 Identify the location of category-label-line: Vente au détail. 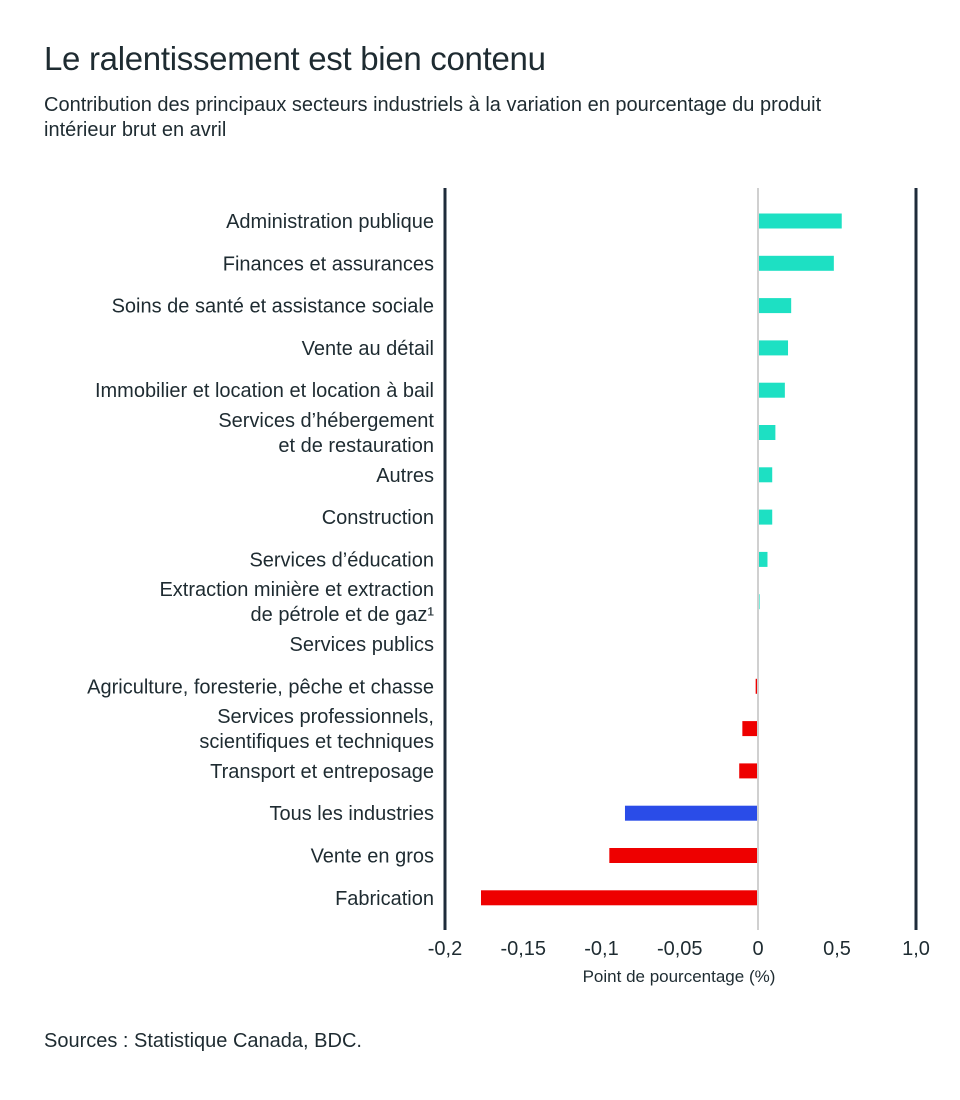
(368, 349).